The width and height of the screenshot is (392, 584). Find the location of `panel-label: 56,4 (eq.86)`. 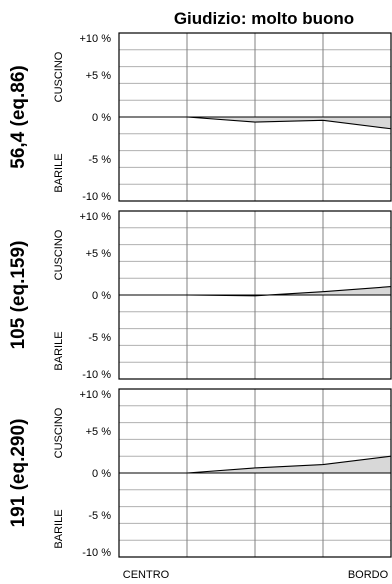

panel-label: 56,4 (eq.86) is located at coordinates (18, 117).